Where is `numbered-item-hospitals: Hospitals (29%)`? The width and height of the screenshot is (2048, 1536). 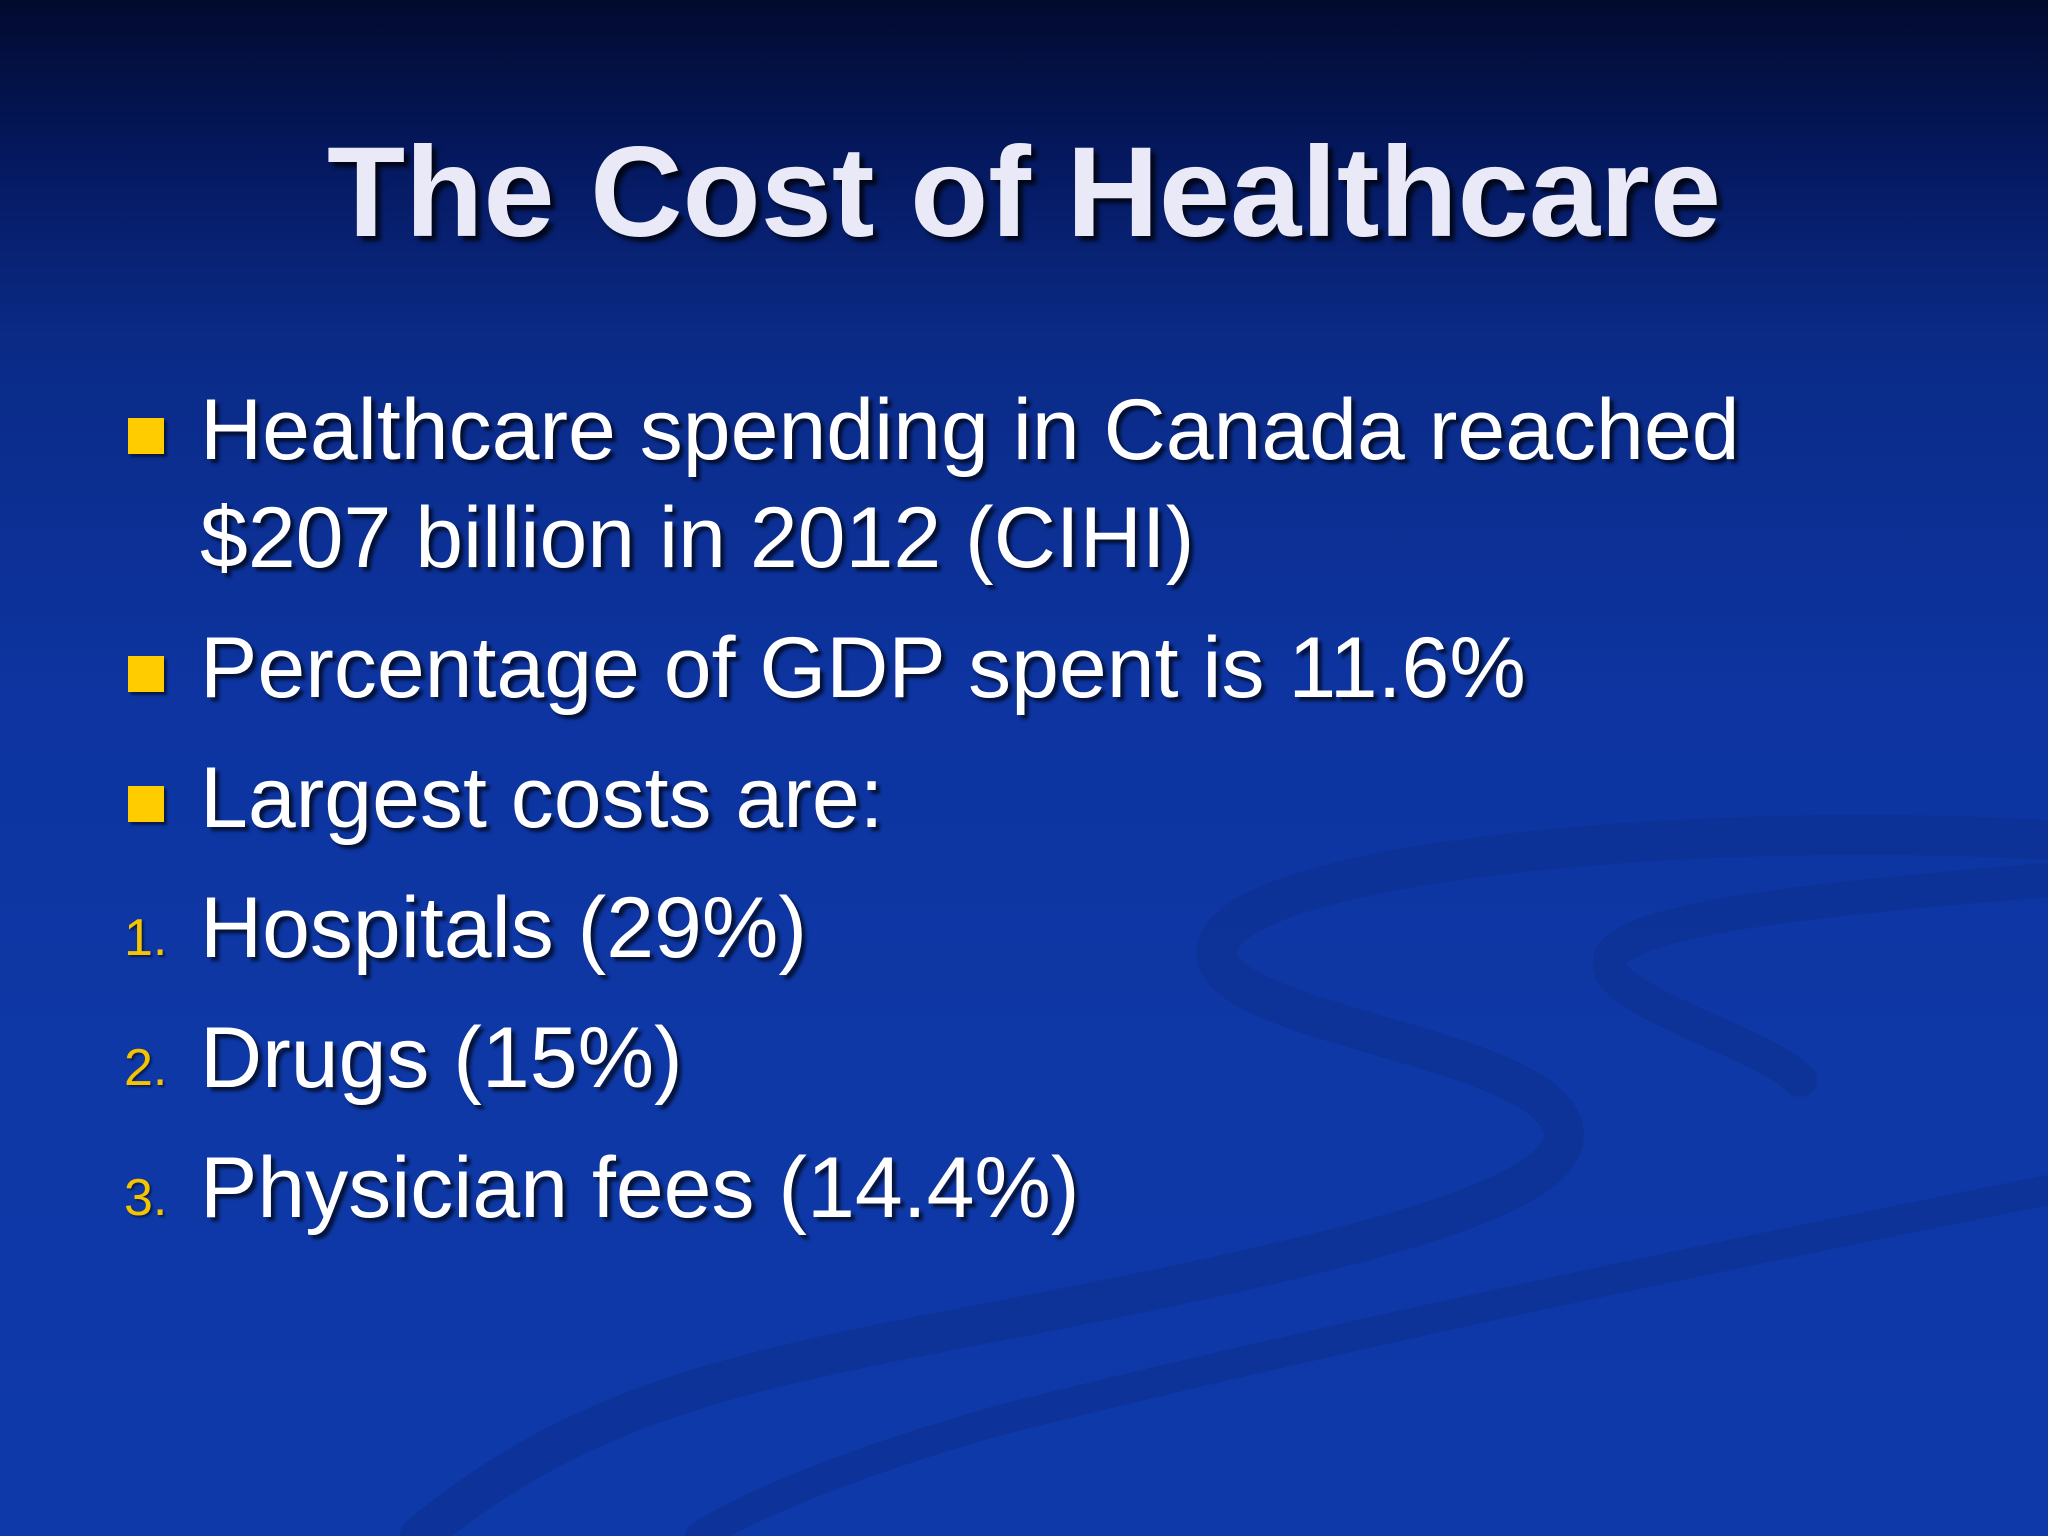 numbered-item-hospitals: Hospitals (29%) is located at coordinates (503, 928).